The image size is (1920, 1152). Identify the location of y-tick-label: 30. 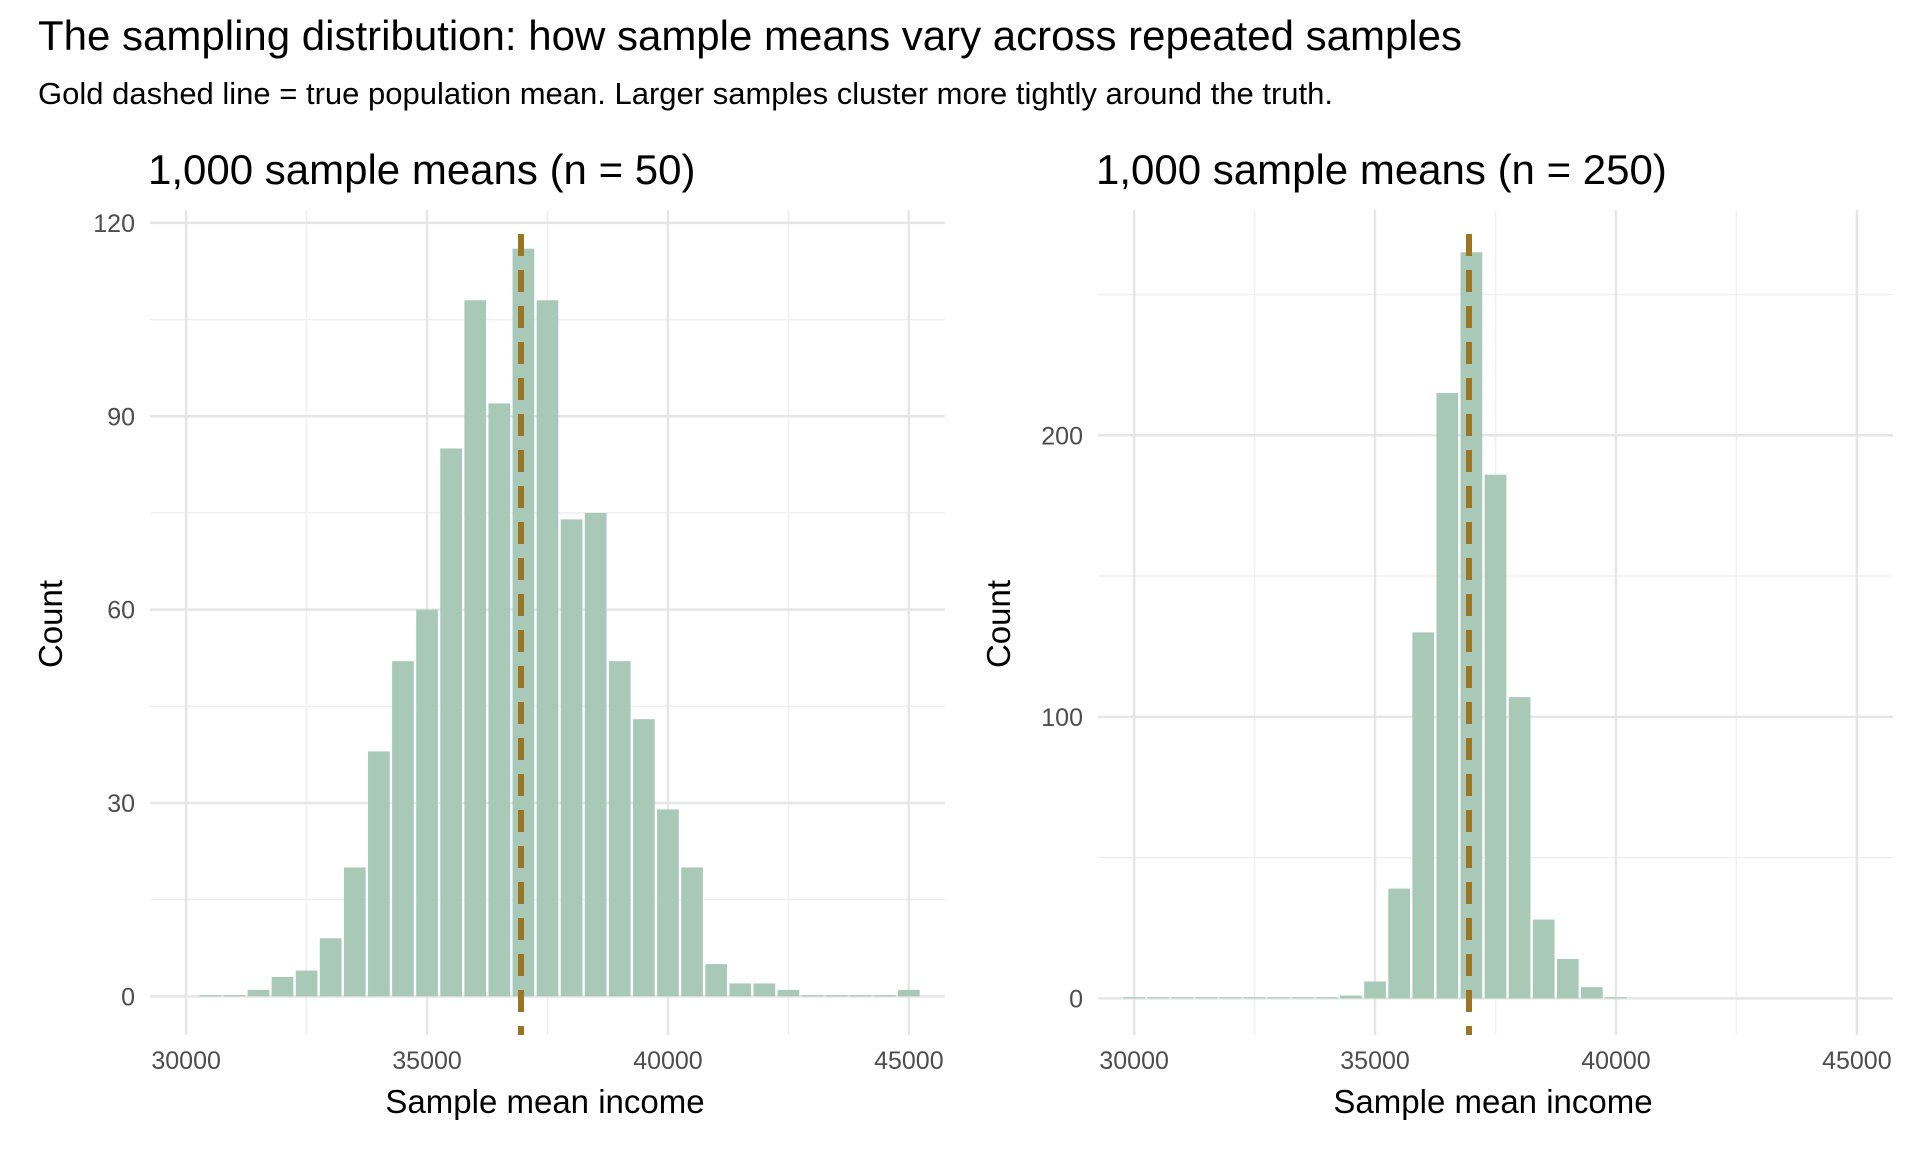
(121, 804).